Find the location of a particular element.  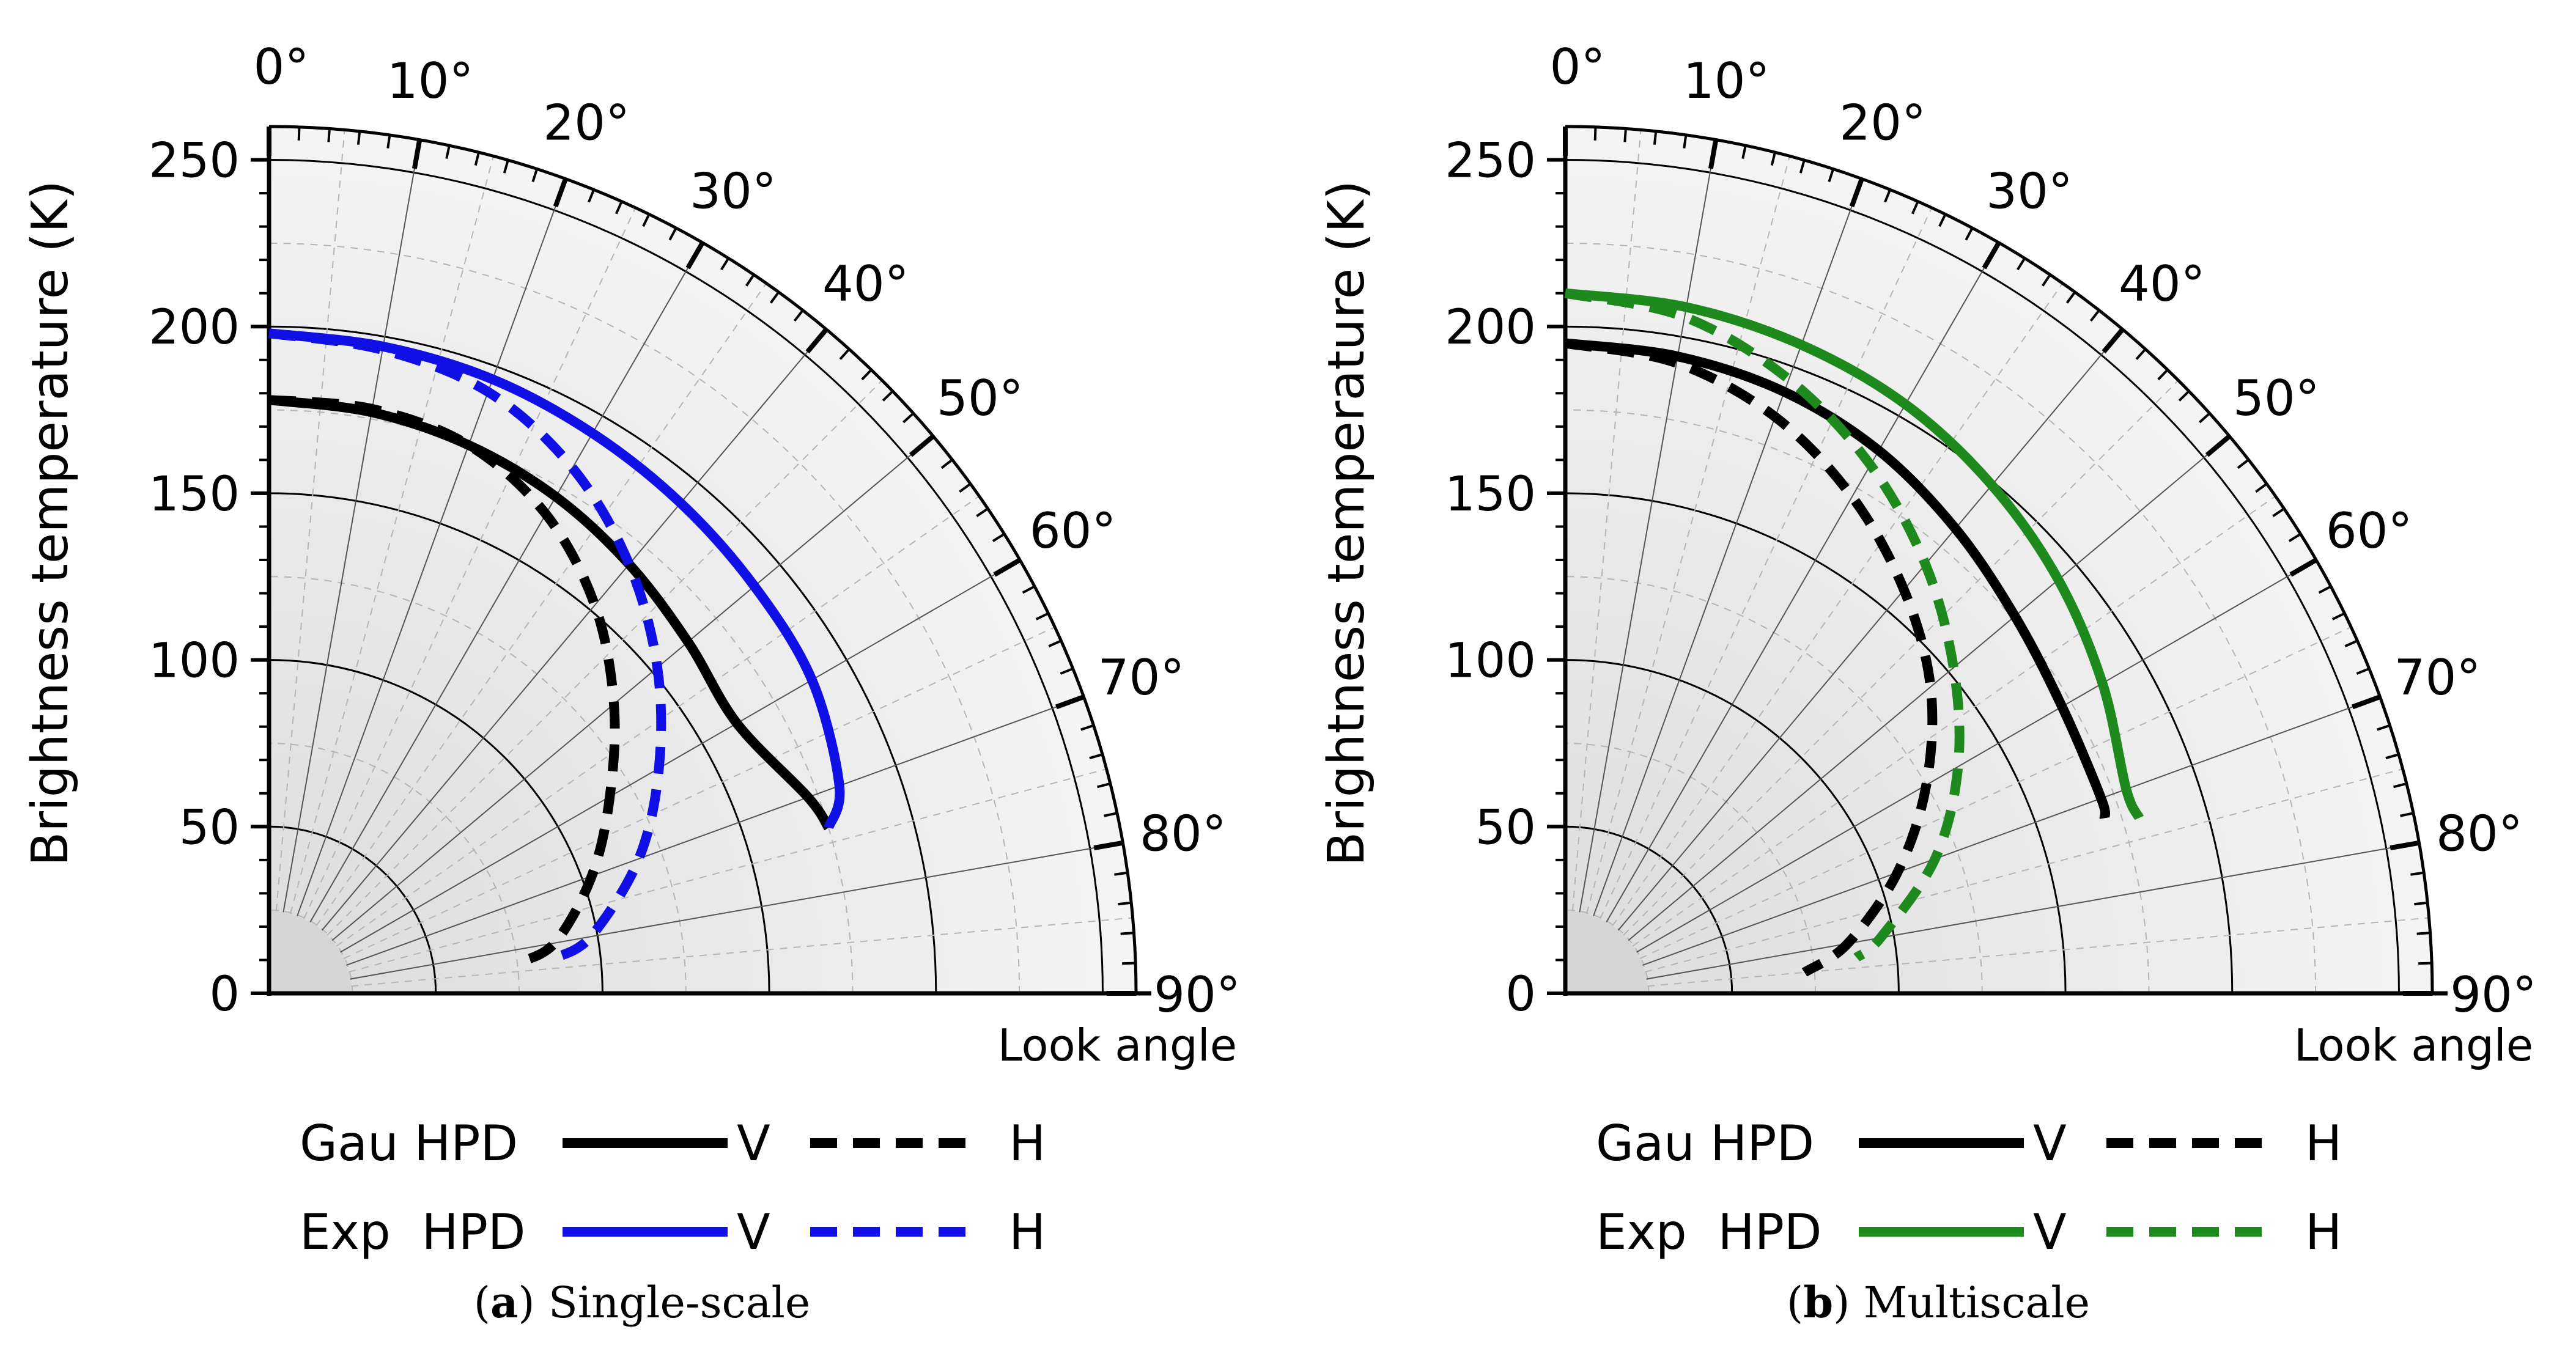

angle-tick-label: 10° is located at coordinates (430, 81).